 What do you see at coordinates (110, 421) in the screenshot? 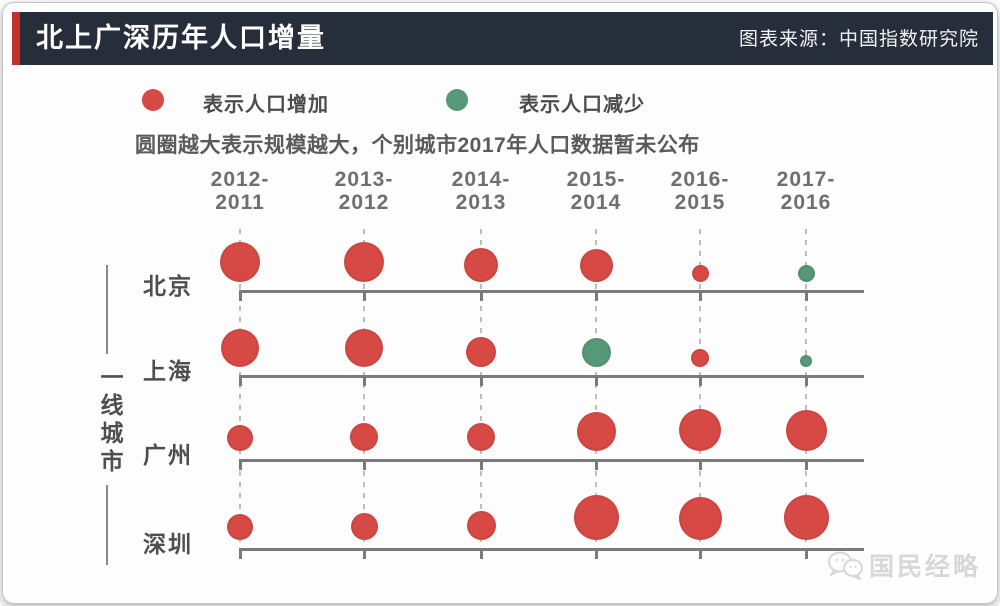
I see `group-label: 一线城市` at bounding box center [110, 421].